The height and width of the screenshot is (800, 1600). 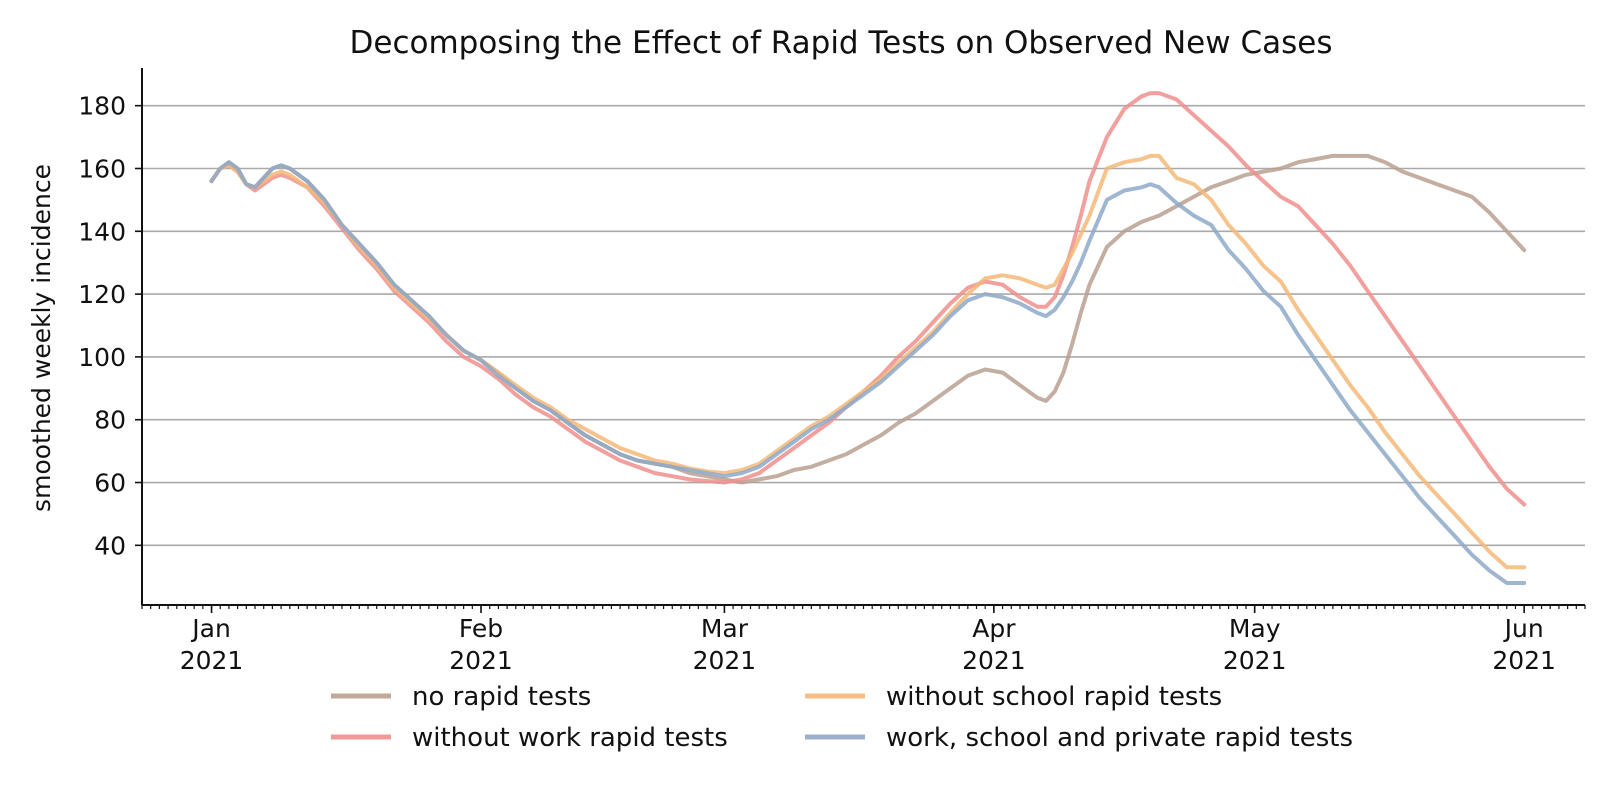 What do you see at coordinates (102, 231) in the screenshot?
I see `y-tick-label: 140` at bounding box center [102, 231].